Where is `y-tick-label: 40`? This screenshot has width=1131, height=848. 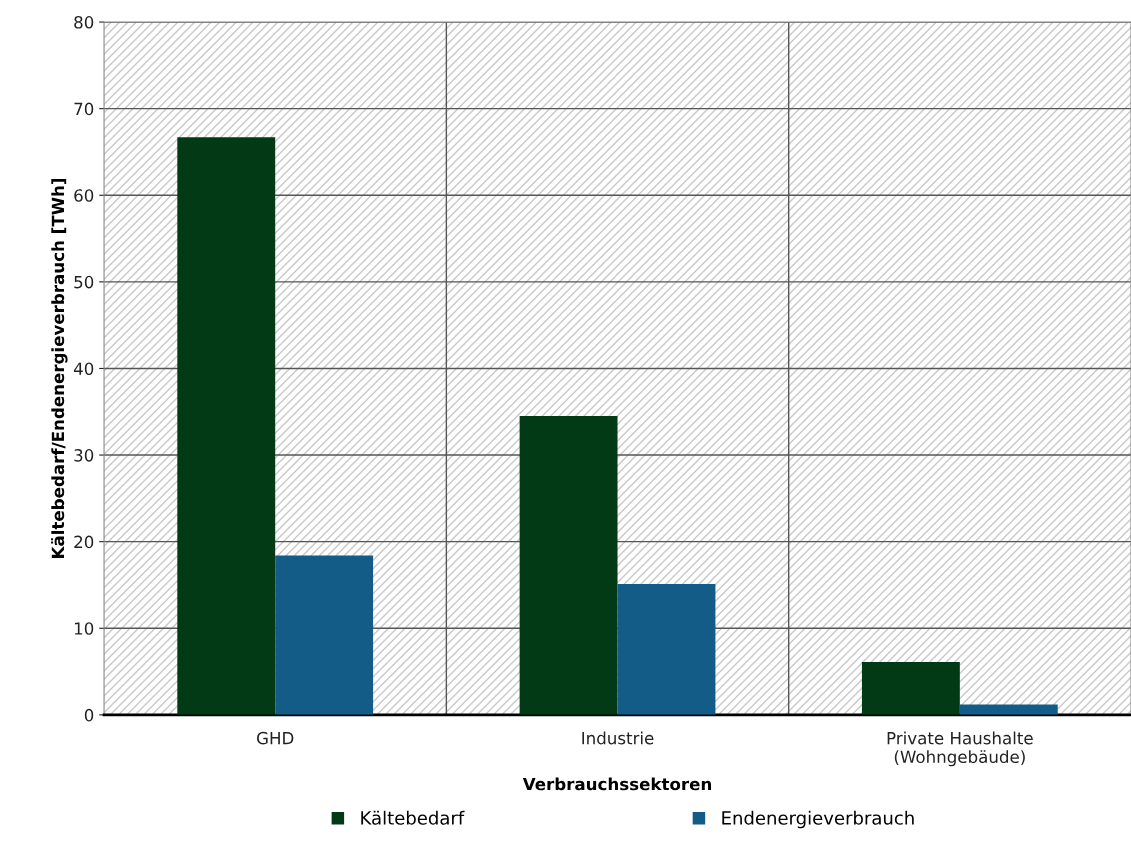
y-tick-label: 40 is located at coordinates (83, 369).